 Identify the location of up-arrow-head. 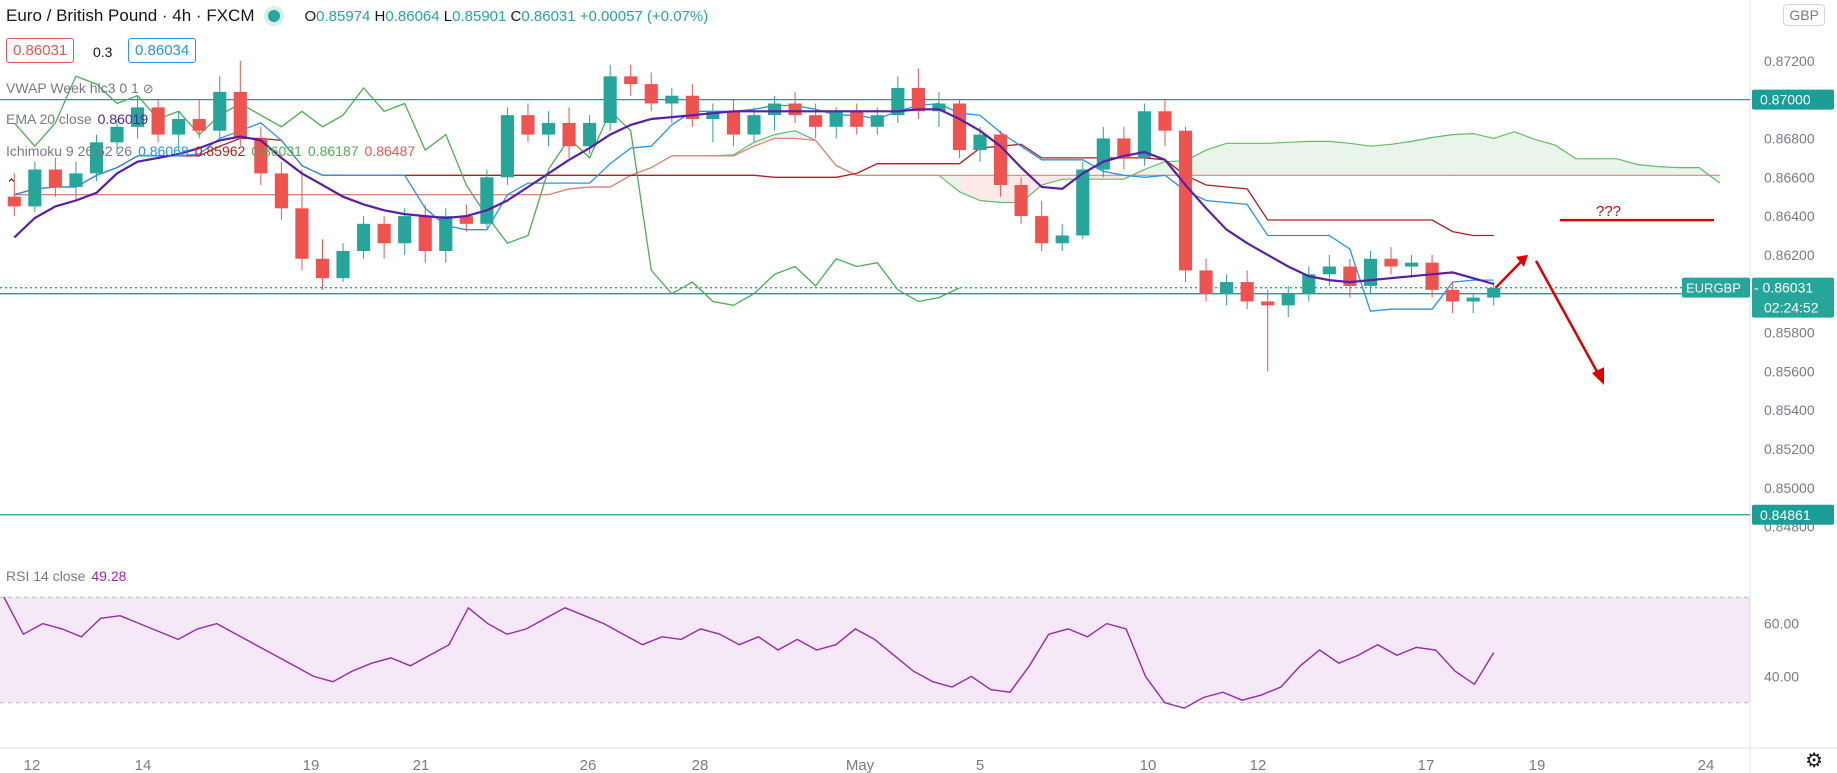
(1522, 260).